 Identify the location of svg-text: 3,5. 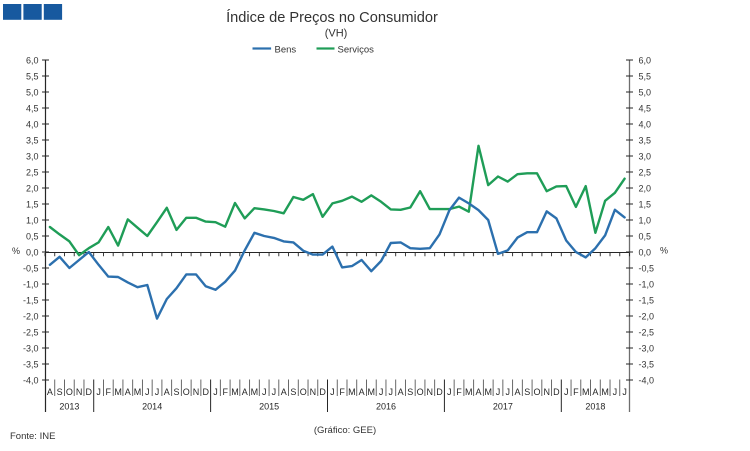
(645, 141).